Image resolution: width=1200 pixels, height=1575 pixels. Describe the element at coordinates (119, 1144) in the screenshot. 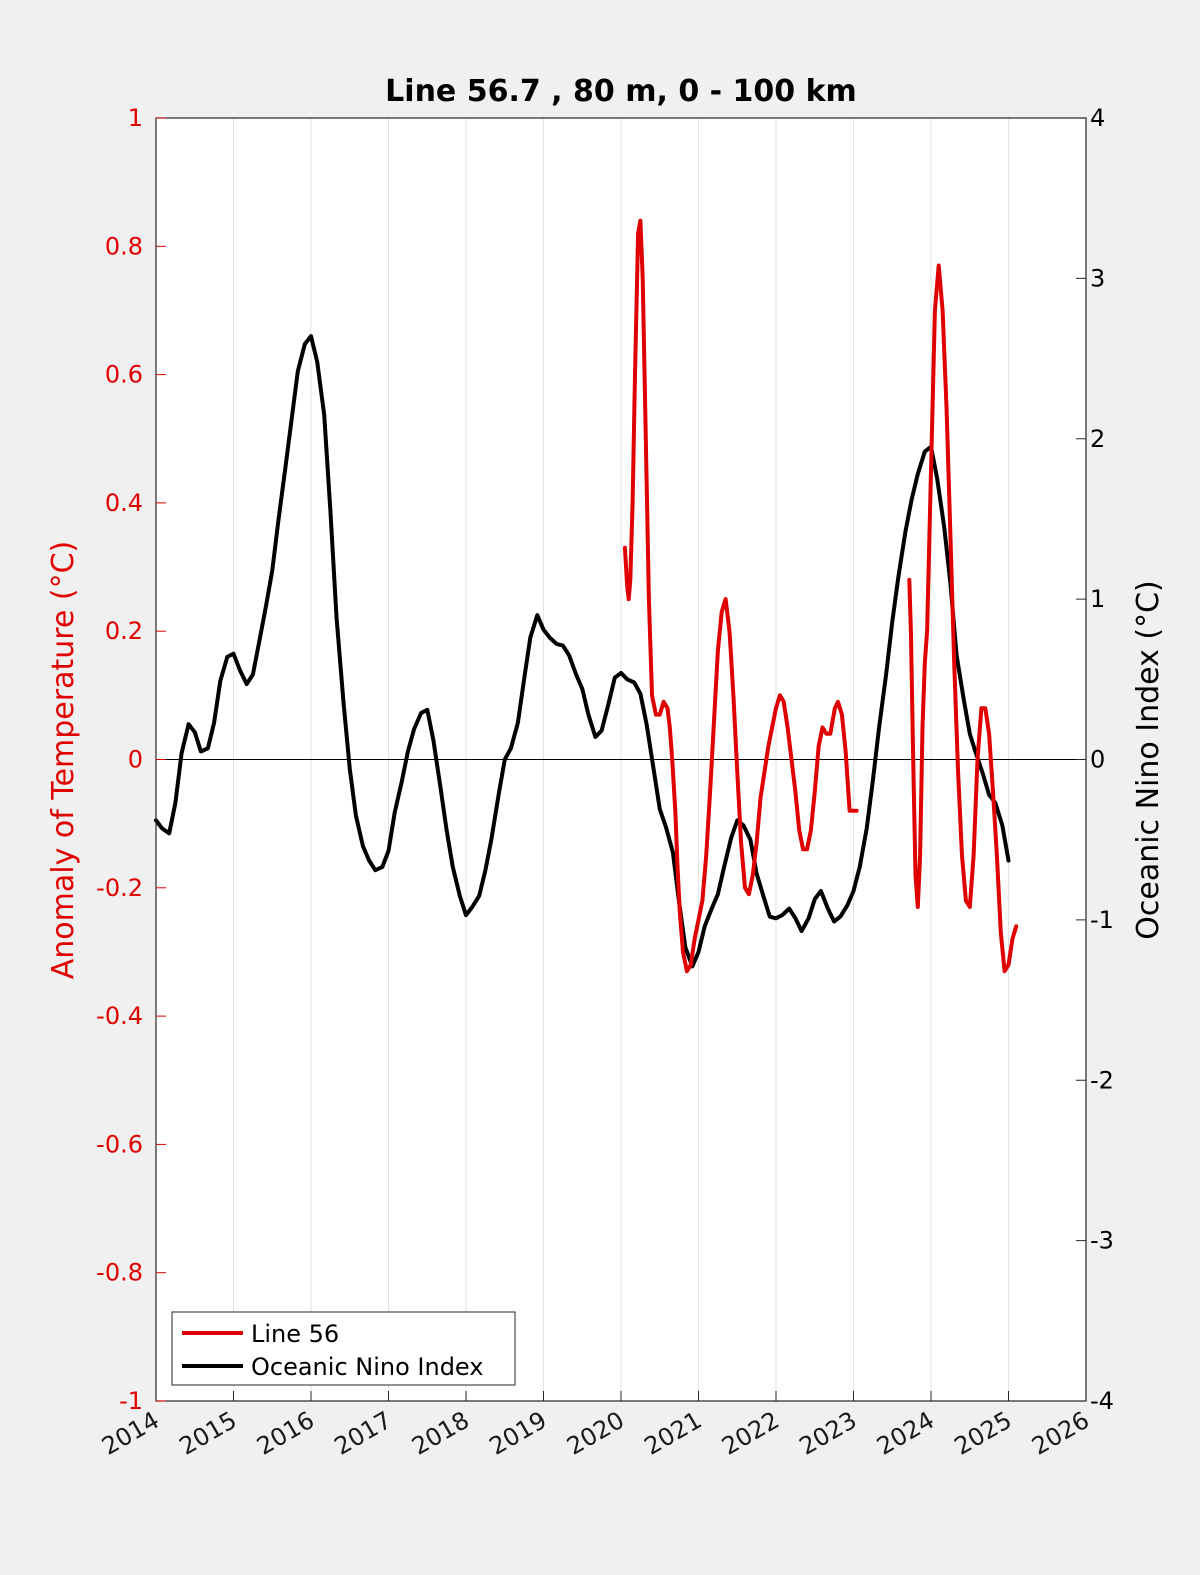

I see `y-tick-left-label: -0.6` at that location.